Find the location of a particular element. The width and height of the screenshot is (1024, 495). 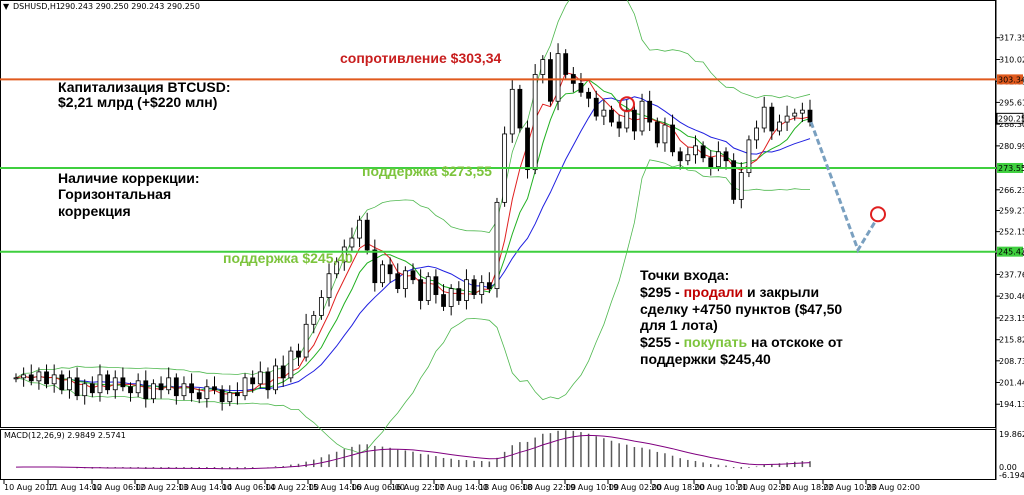

x-tick-label: 21 Aug 02:00 is located at coordinates (764, 487).